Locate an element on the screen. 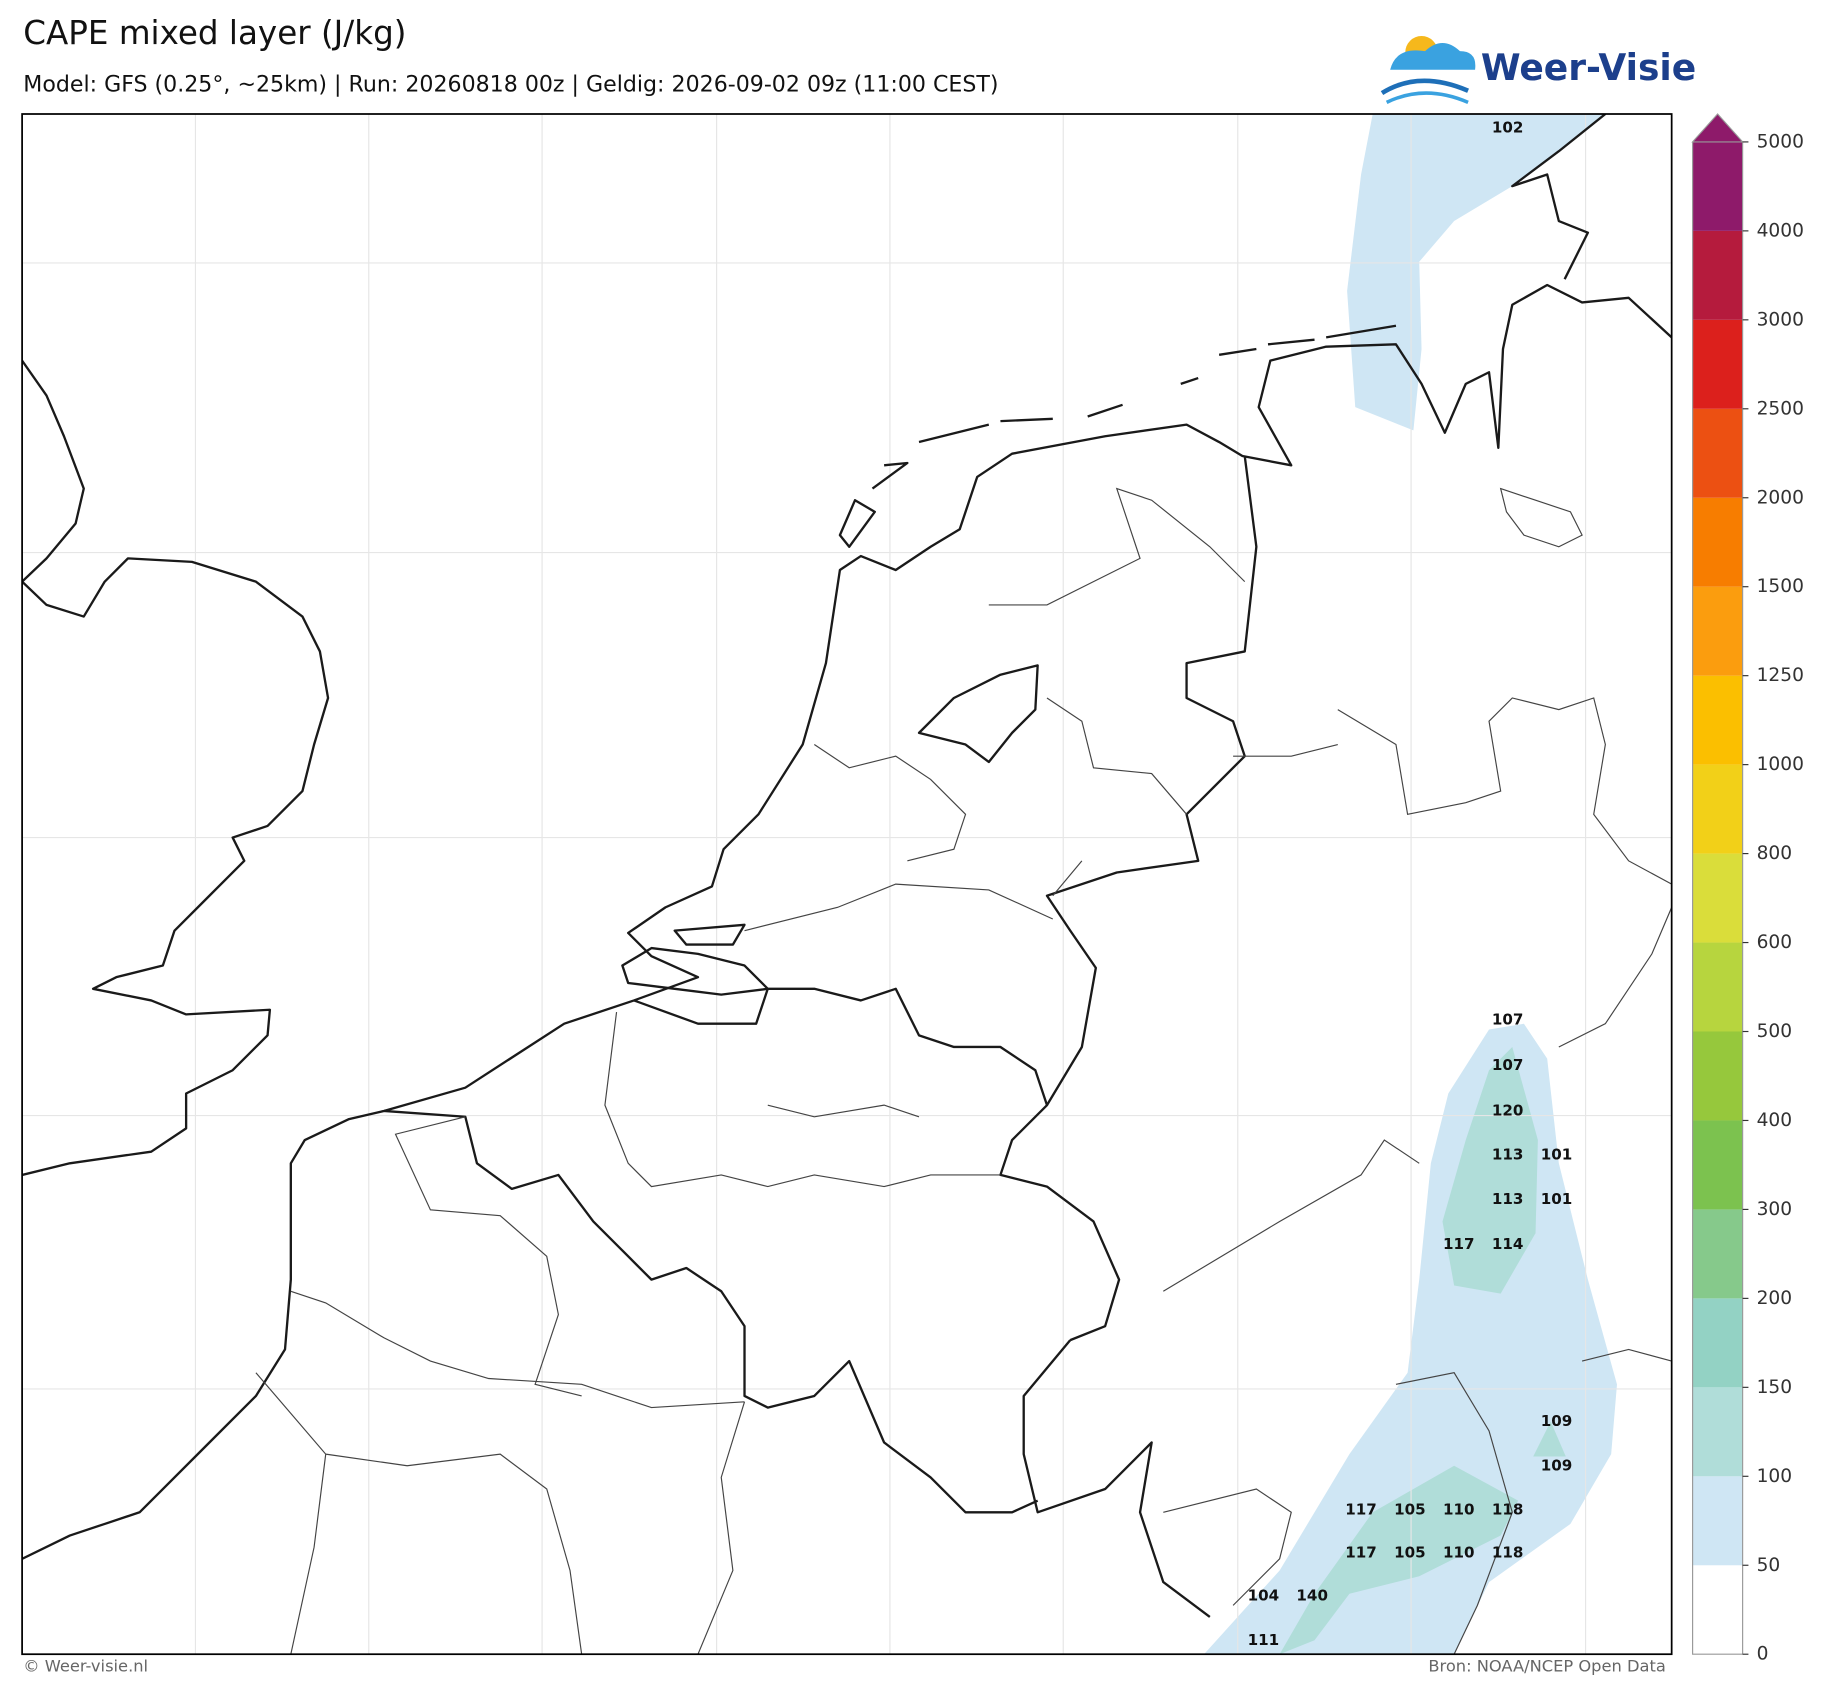 This screenshot has width=1824, height=1681. colorbar-tick-label: 600 is located at coordinates (1775, 942).